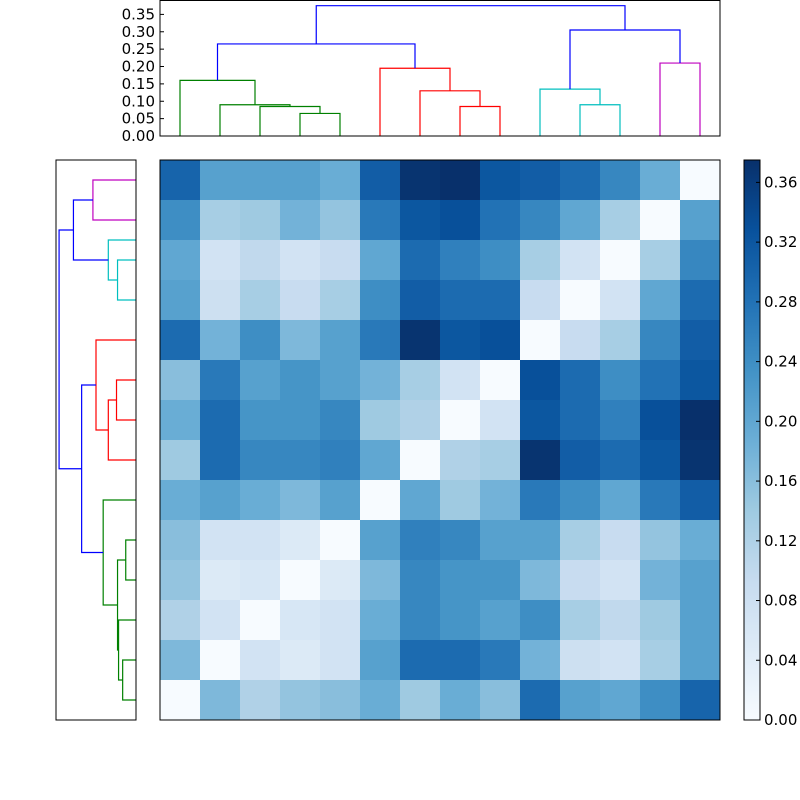 The width and height of the screenshot is (800, 800). Describe the element at coordinates (780, 601) in the screenshot. I see `colorbar-tick-label: 0.08` at that location.